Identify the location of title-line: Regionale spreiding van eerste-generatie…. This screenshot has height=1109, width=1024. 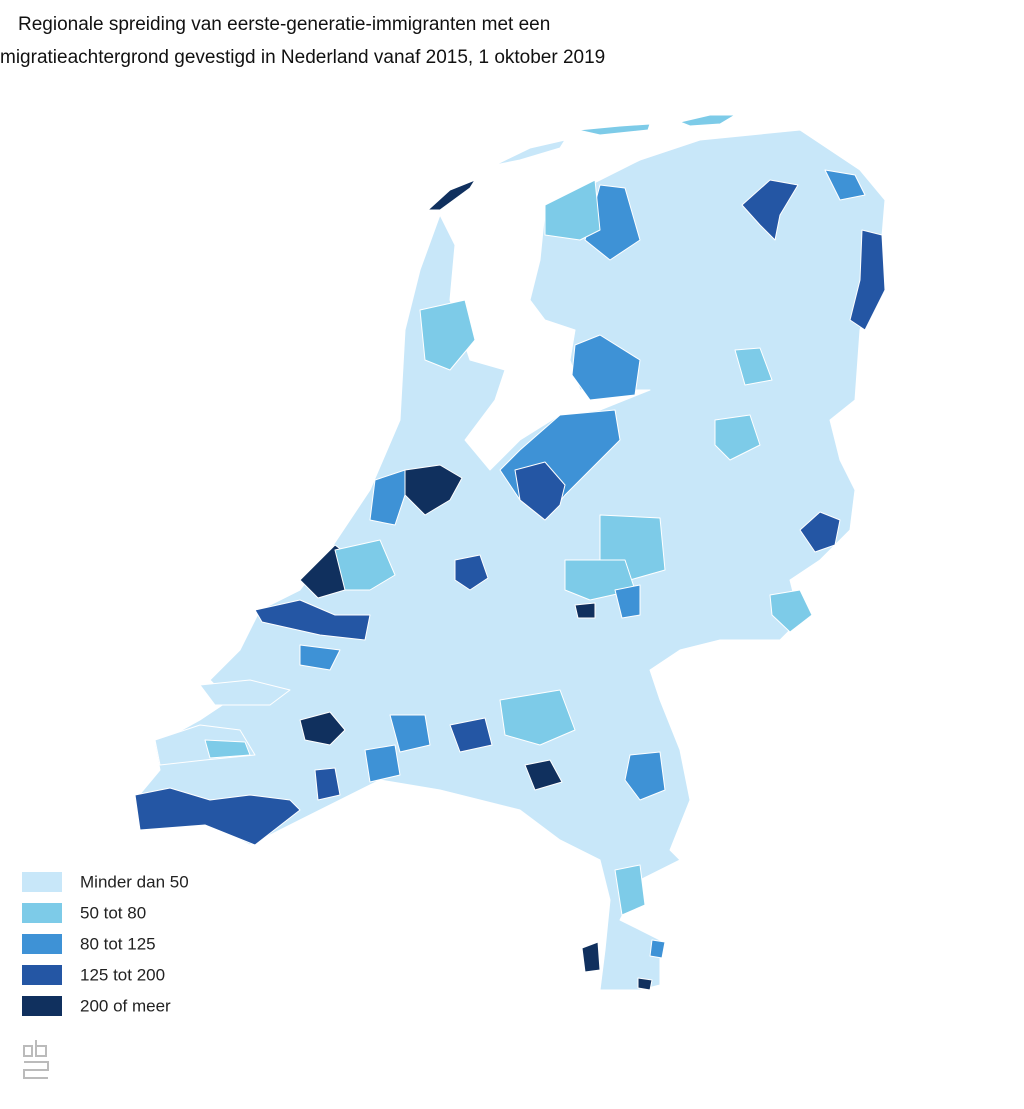
(284, 24).